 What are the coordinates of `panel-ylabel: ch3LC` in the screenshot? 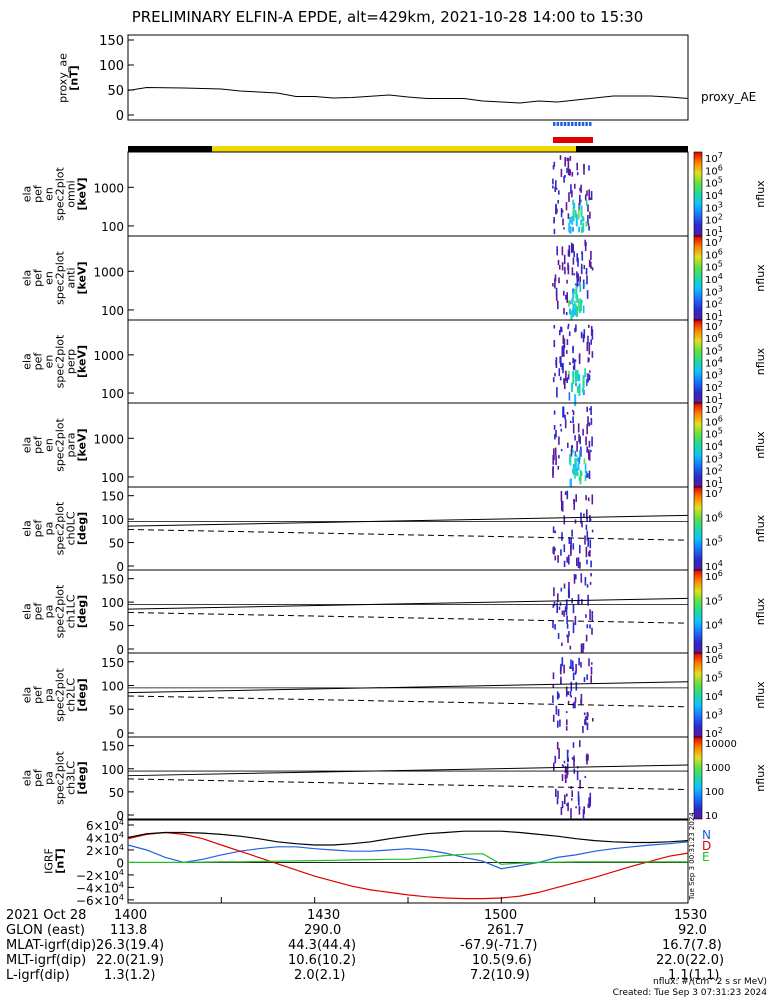 It's located at (71, 778).